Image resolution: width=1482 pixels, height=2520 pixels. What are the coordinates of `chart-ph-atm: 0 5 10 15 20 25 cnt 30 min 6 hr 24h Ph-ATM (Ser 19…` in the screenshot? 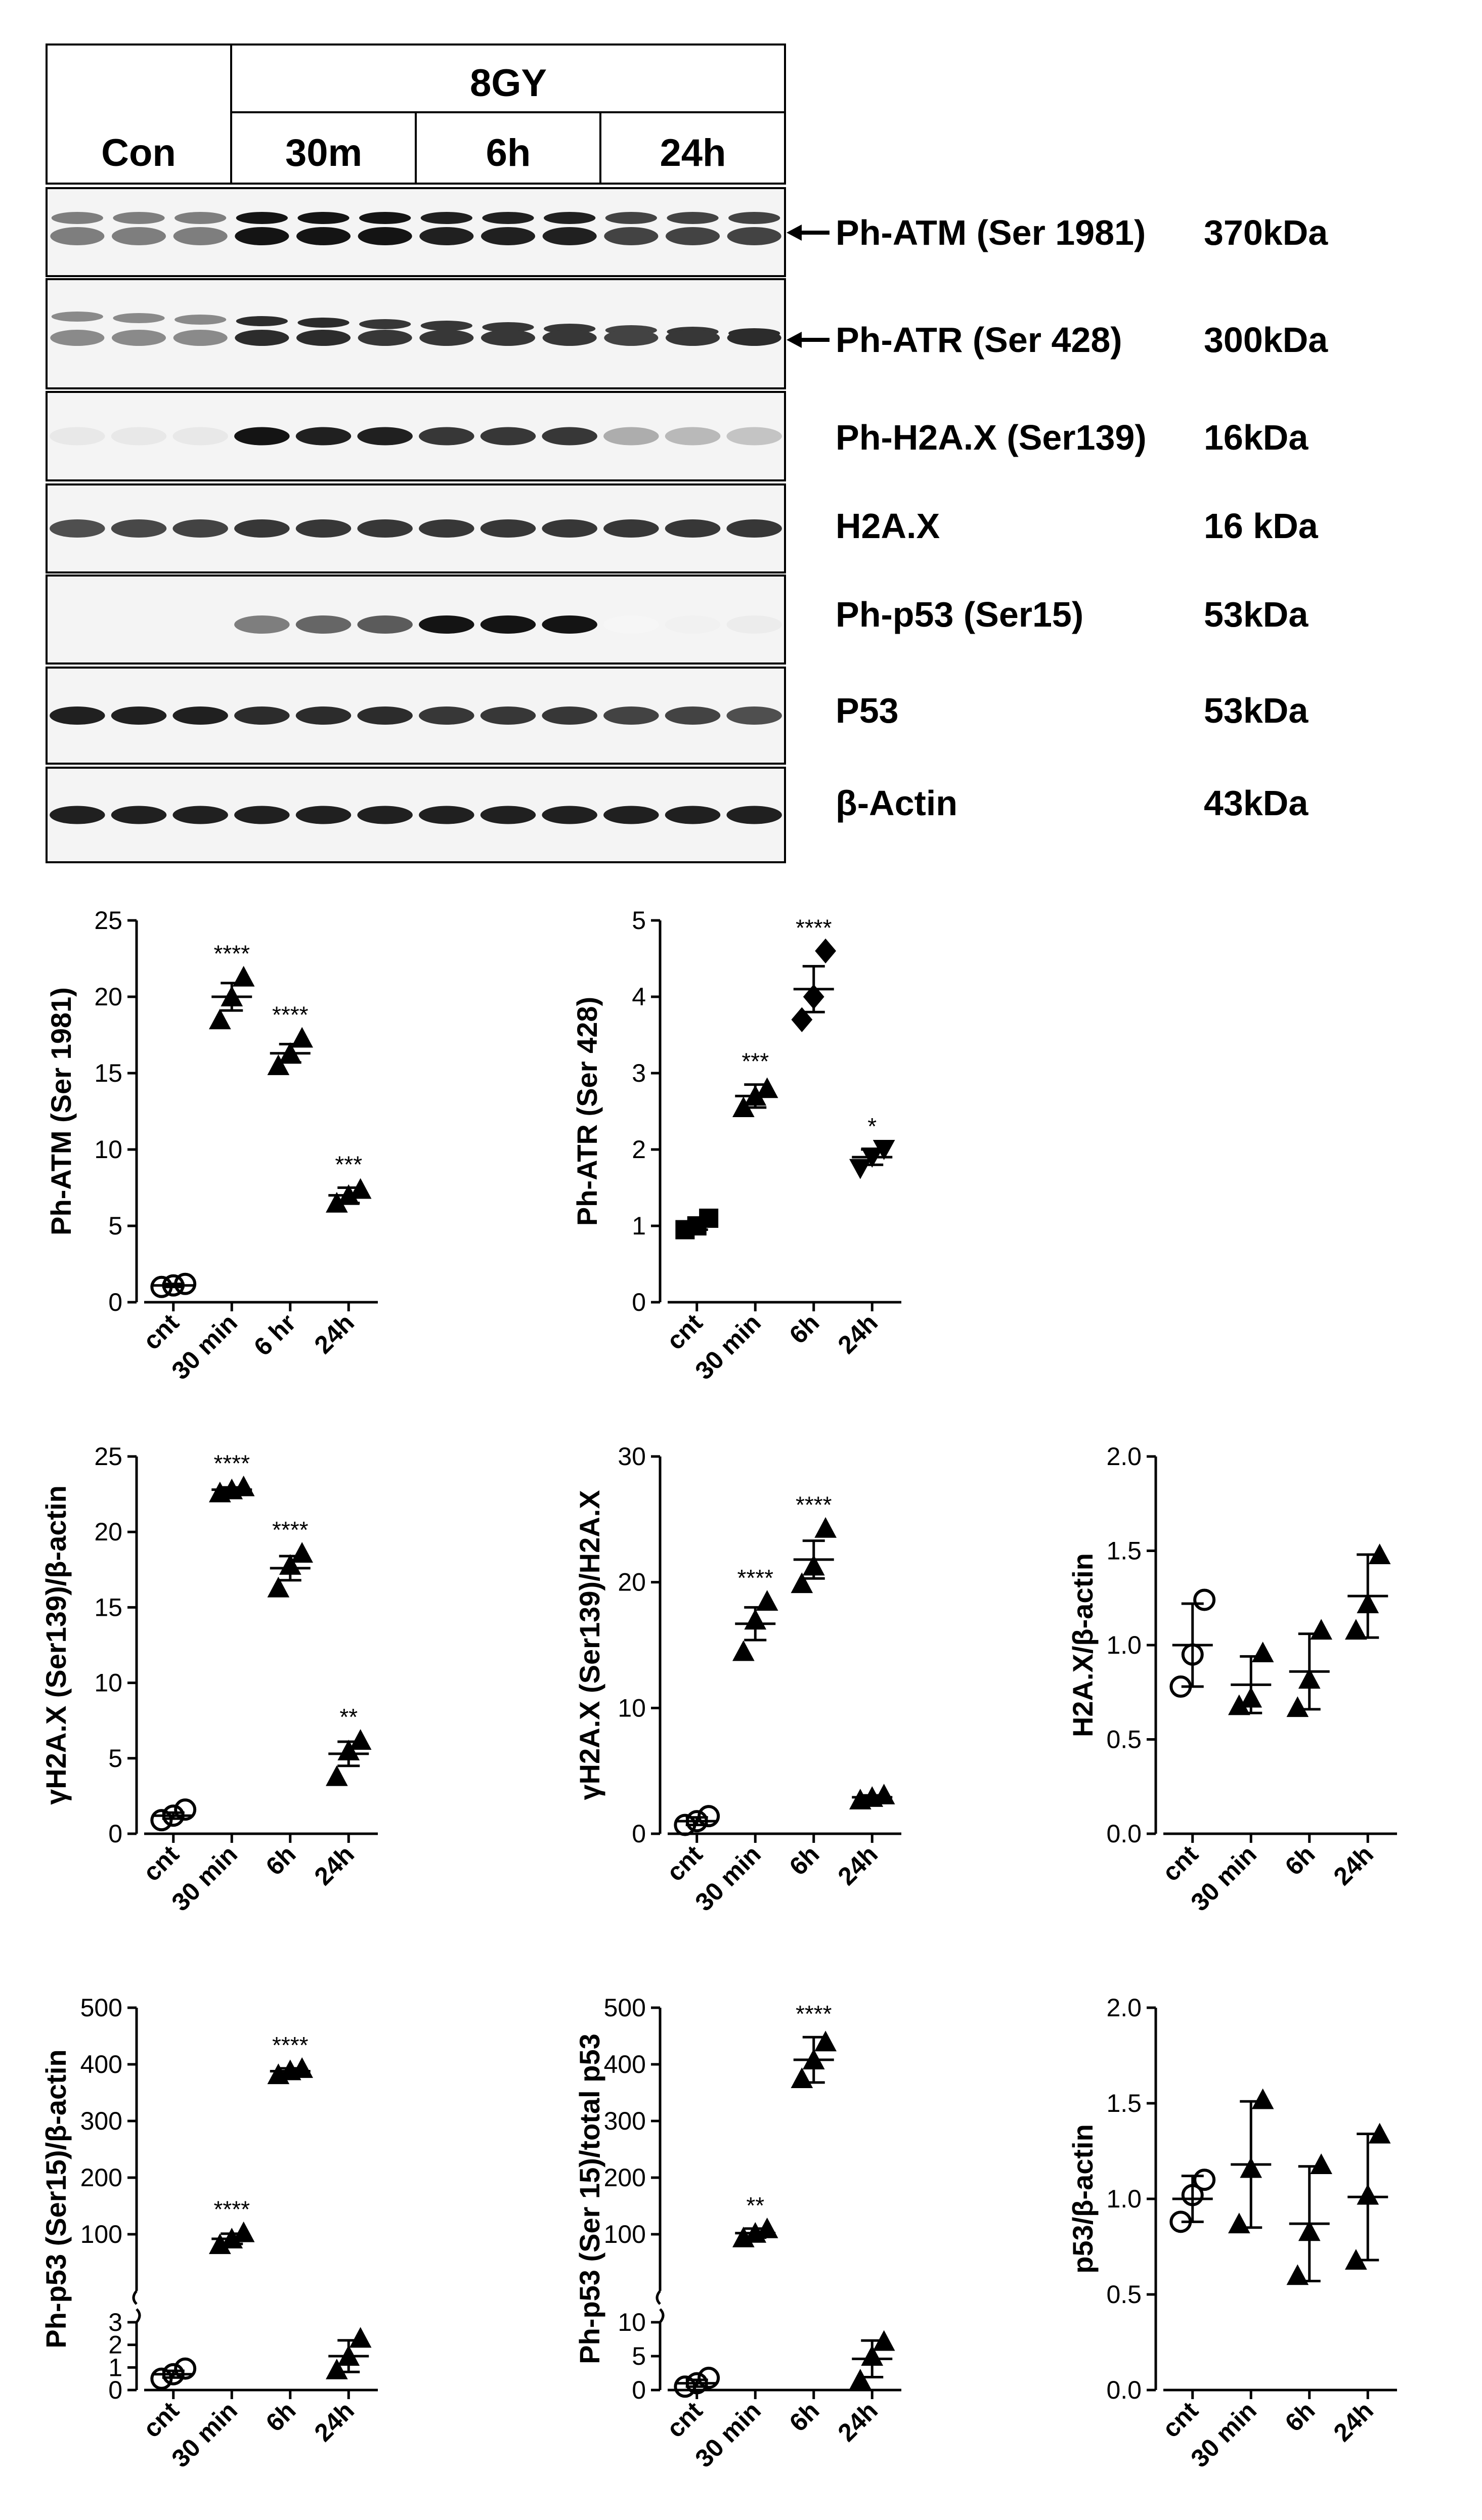 It's located at (286, 1138).